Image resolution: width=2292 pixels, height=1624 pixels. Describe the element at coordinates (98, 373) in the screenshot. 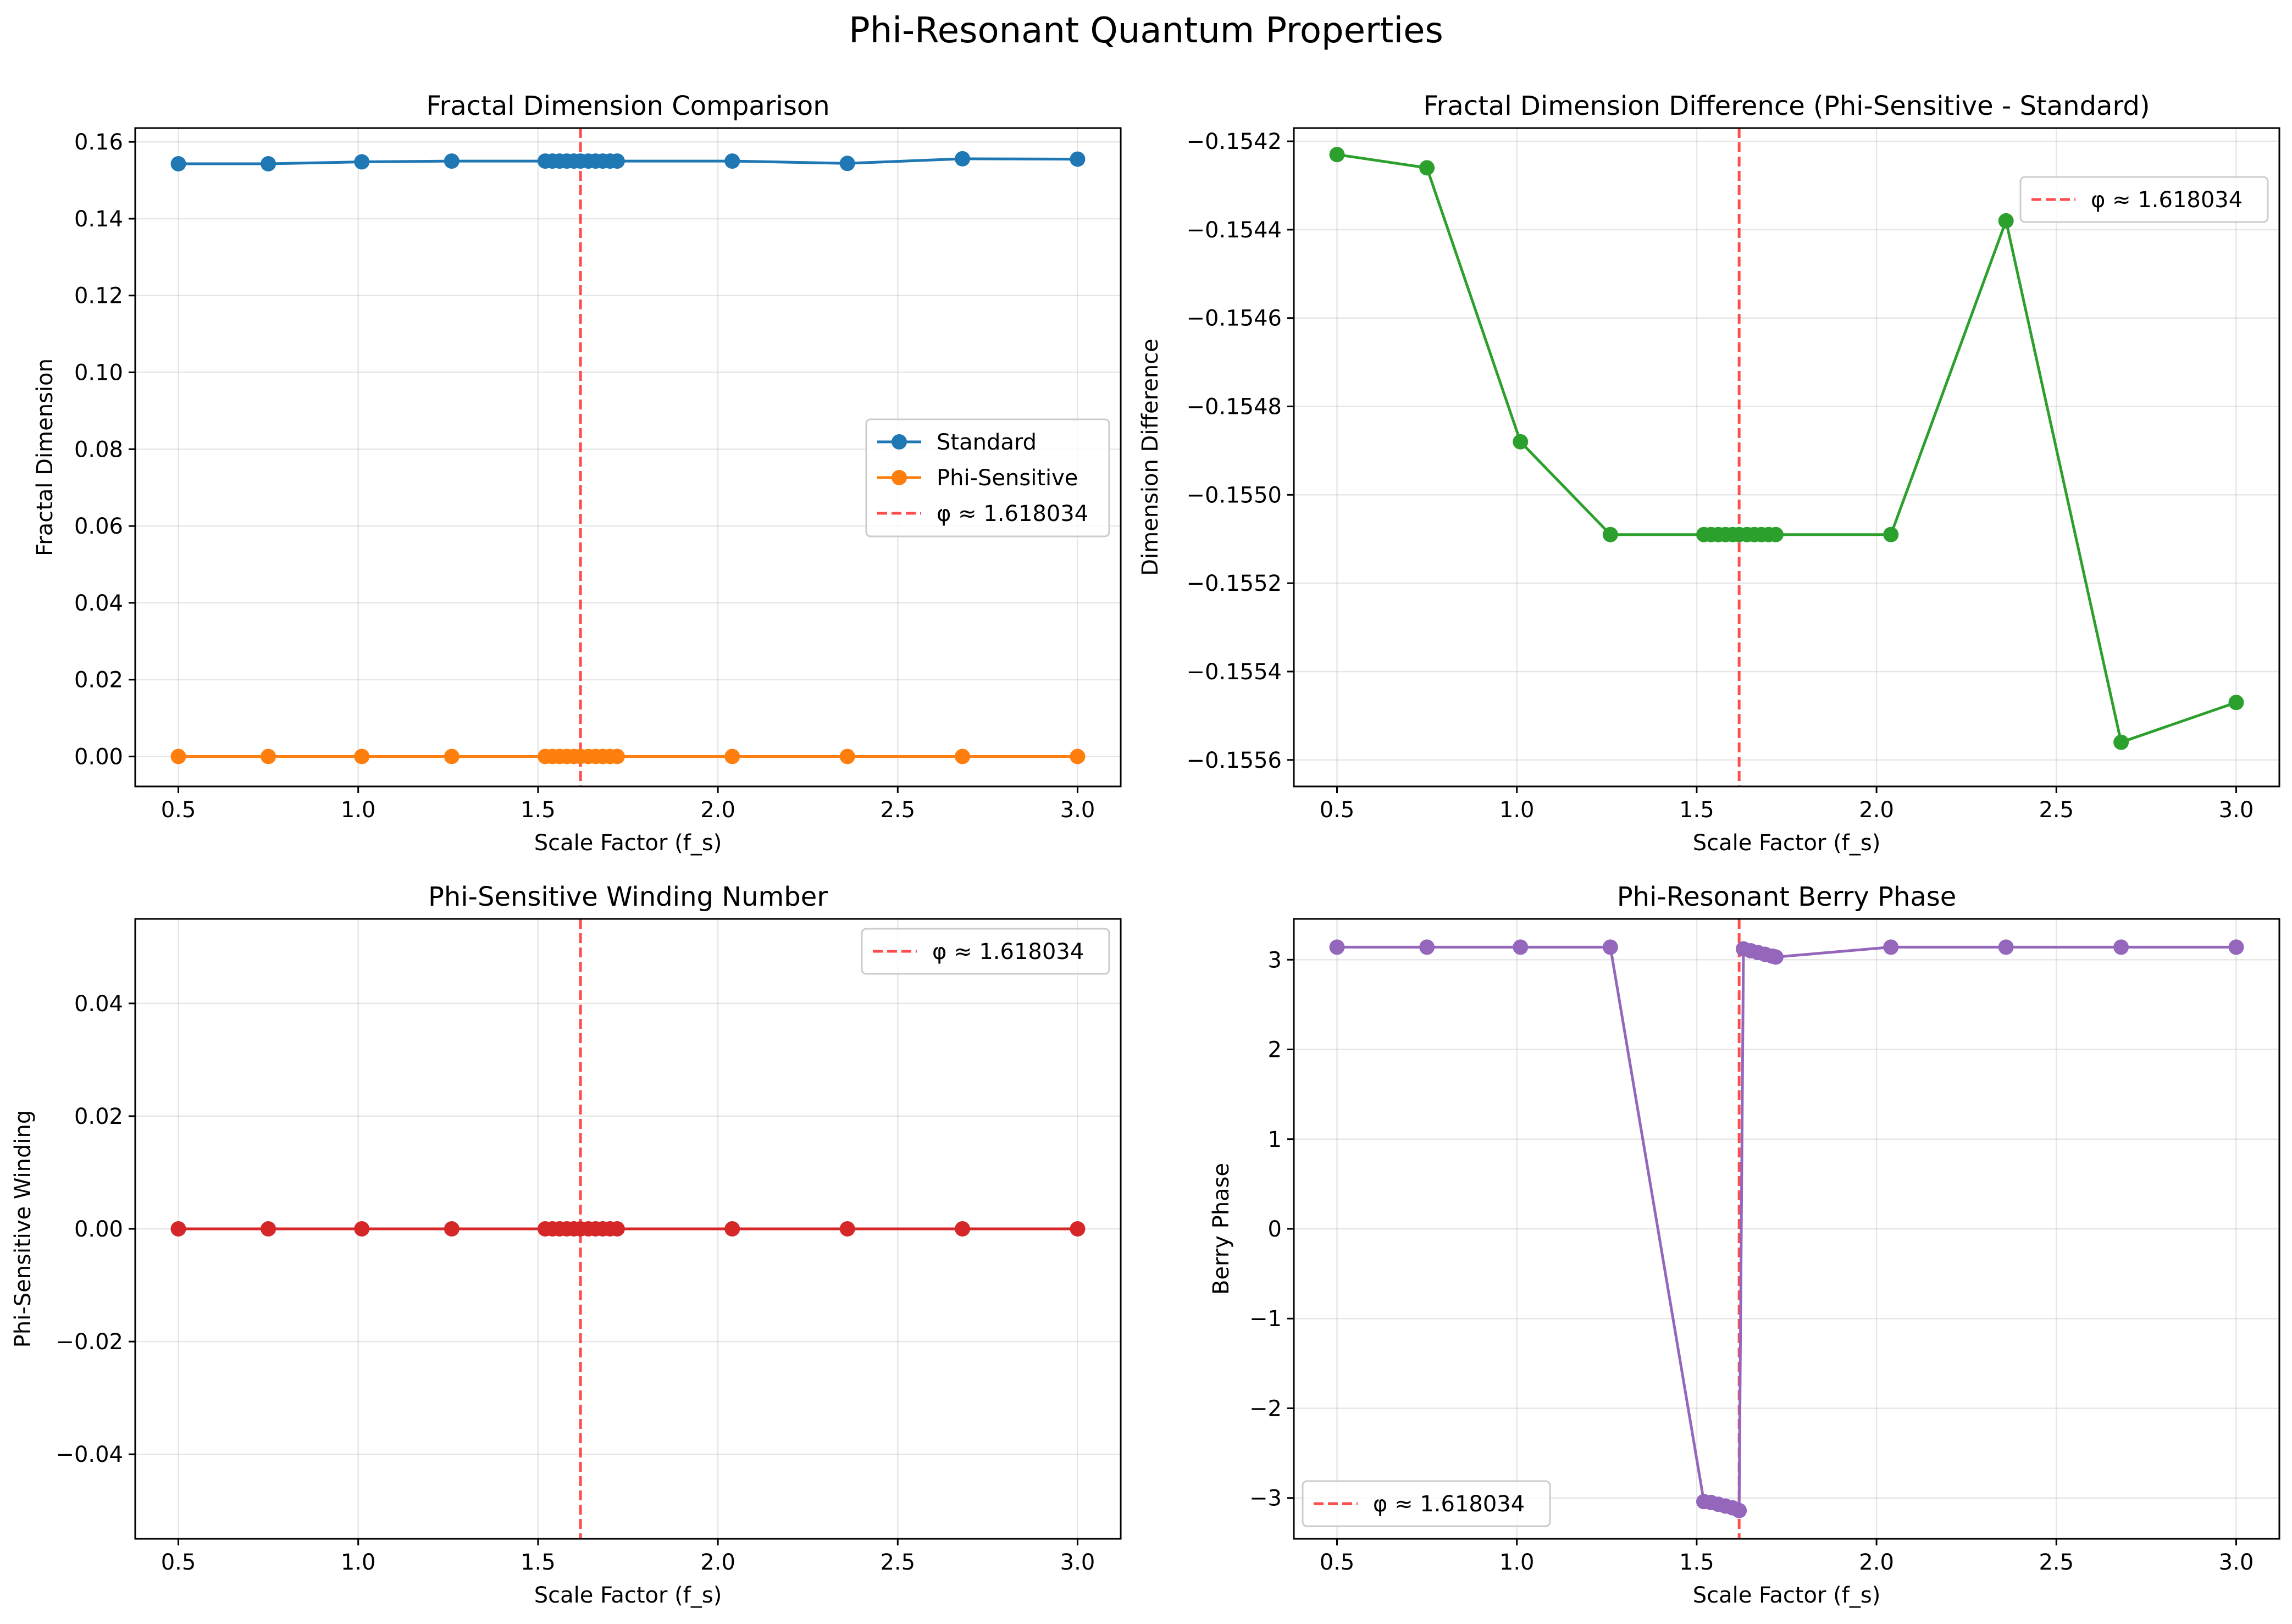

I see `y-tick-label: 0.10` at that location.